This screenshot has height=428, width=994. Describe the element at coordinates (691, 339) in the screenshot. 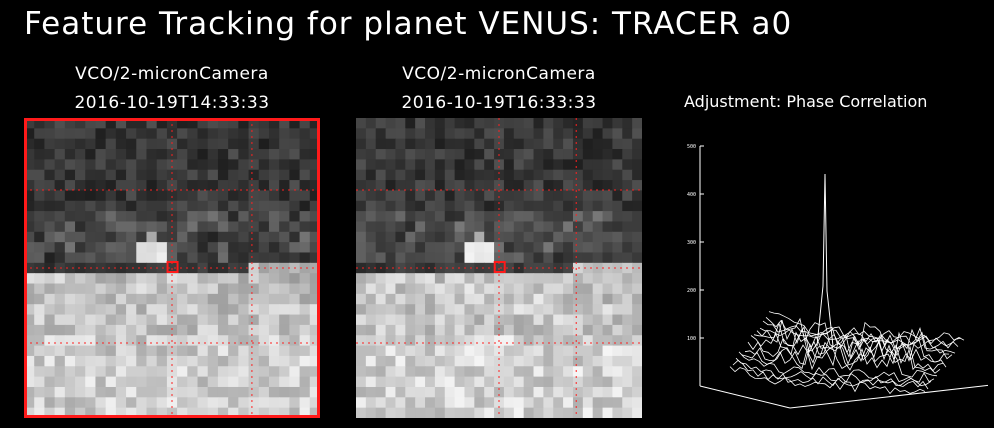

I see `z-tick-label: 100` at that location.